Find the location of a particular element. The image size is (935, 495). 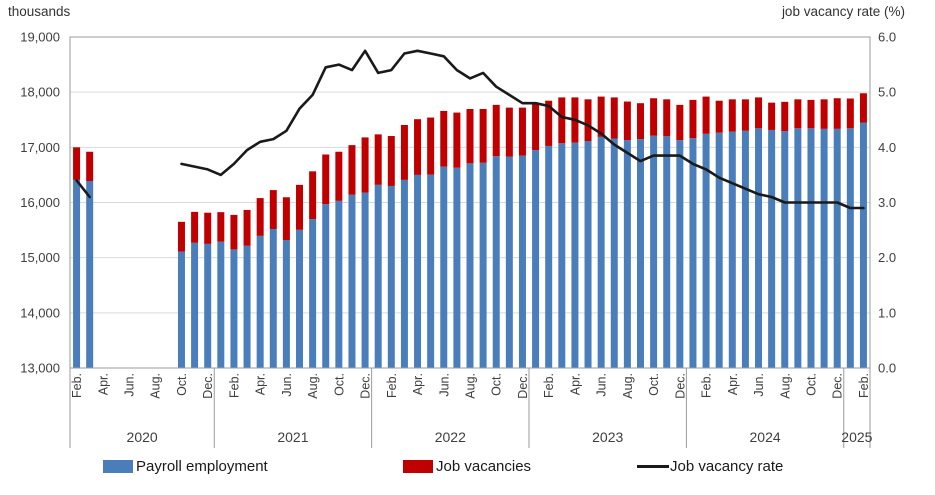

right-axis-tick-label: 2.0 is located at coordinates (887, 257).